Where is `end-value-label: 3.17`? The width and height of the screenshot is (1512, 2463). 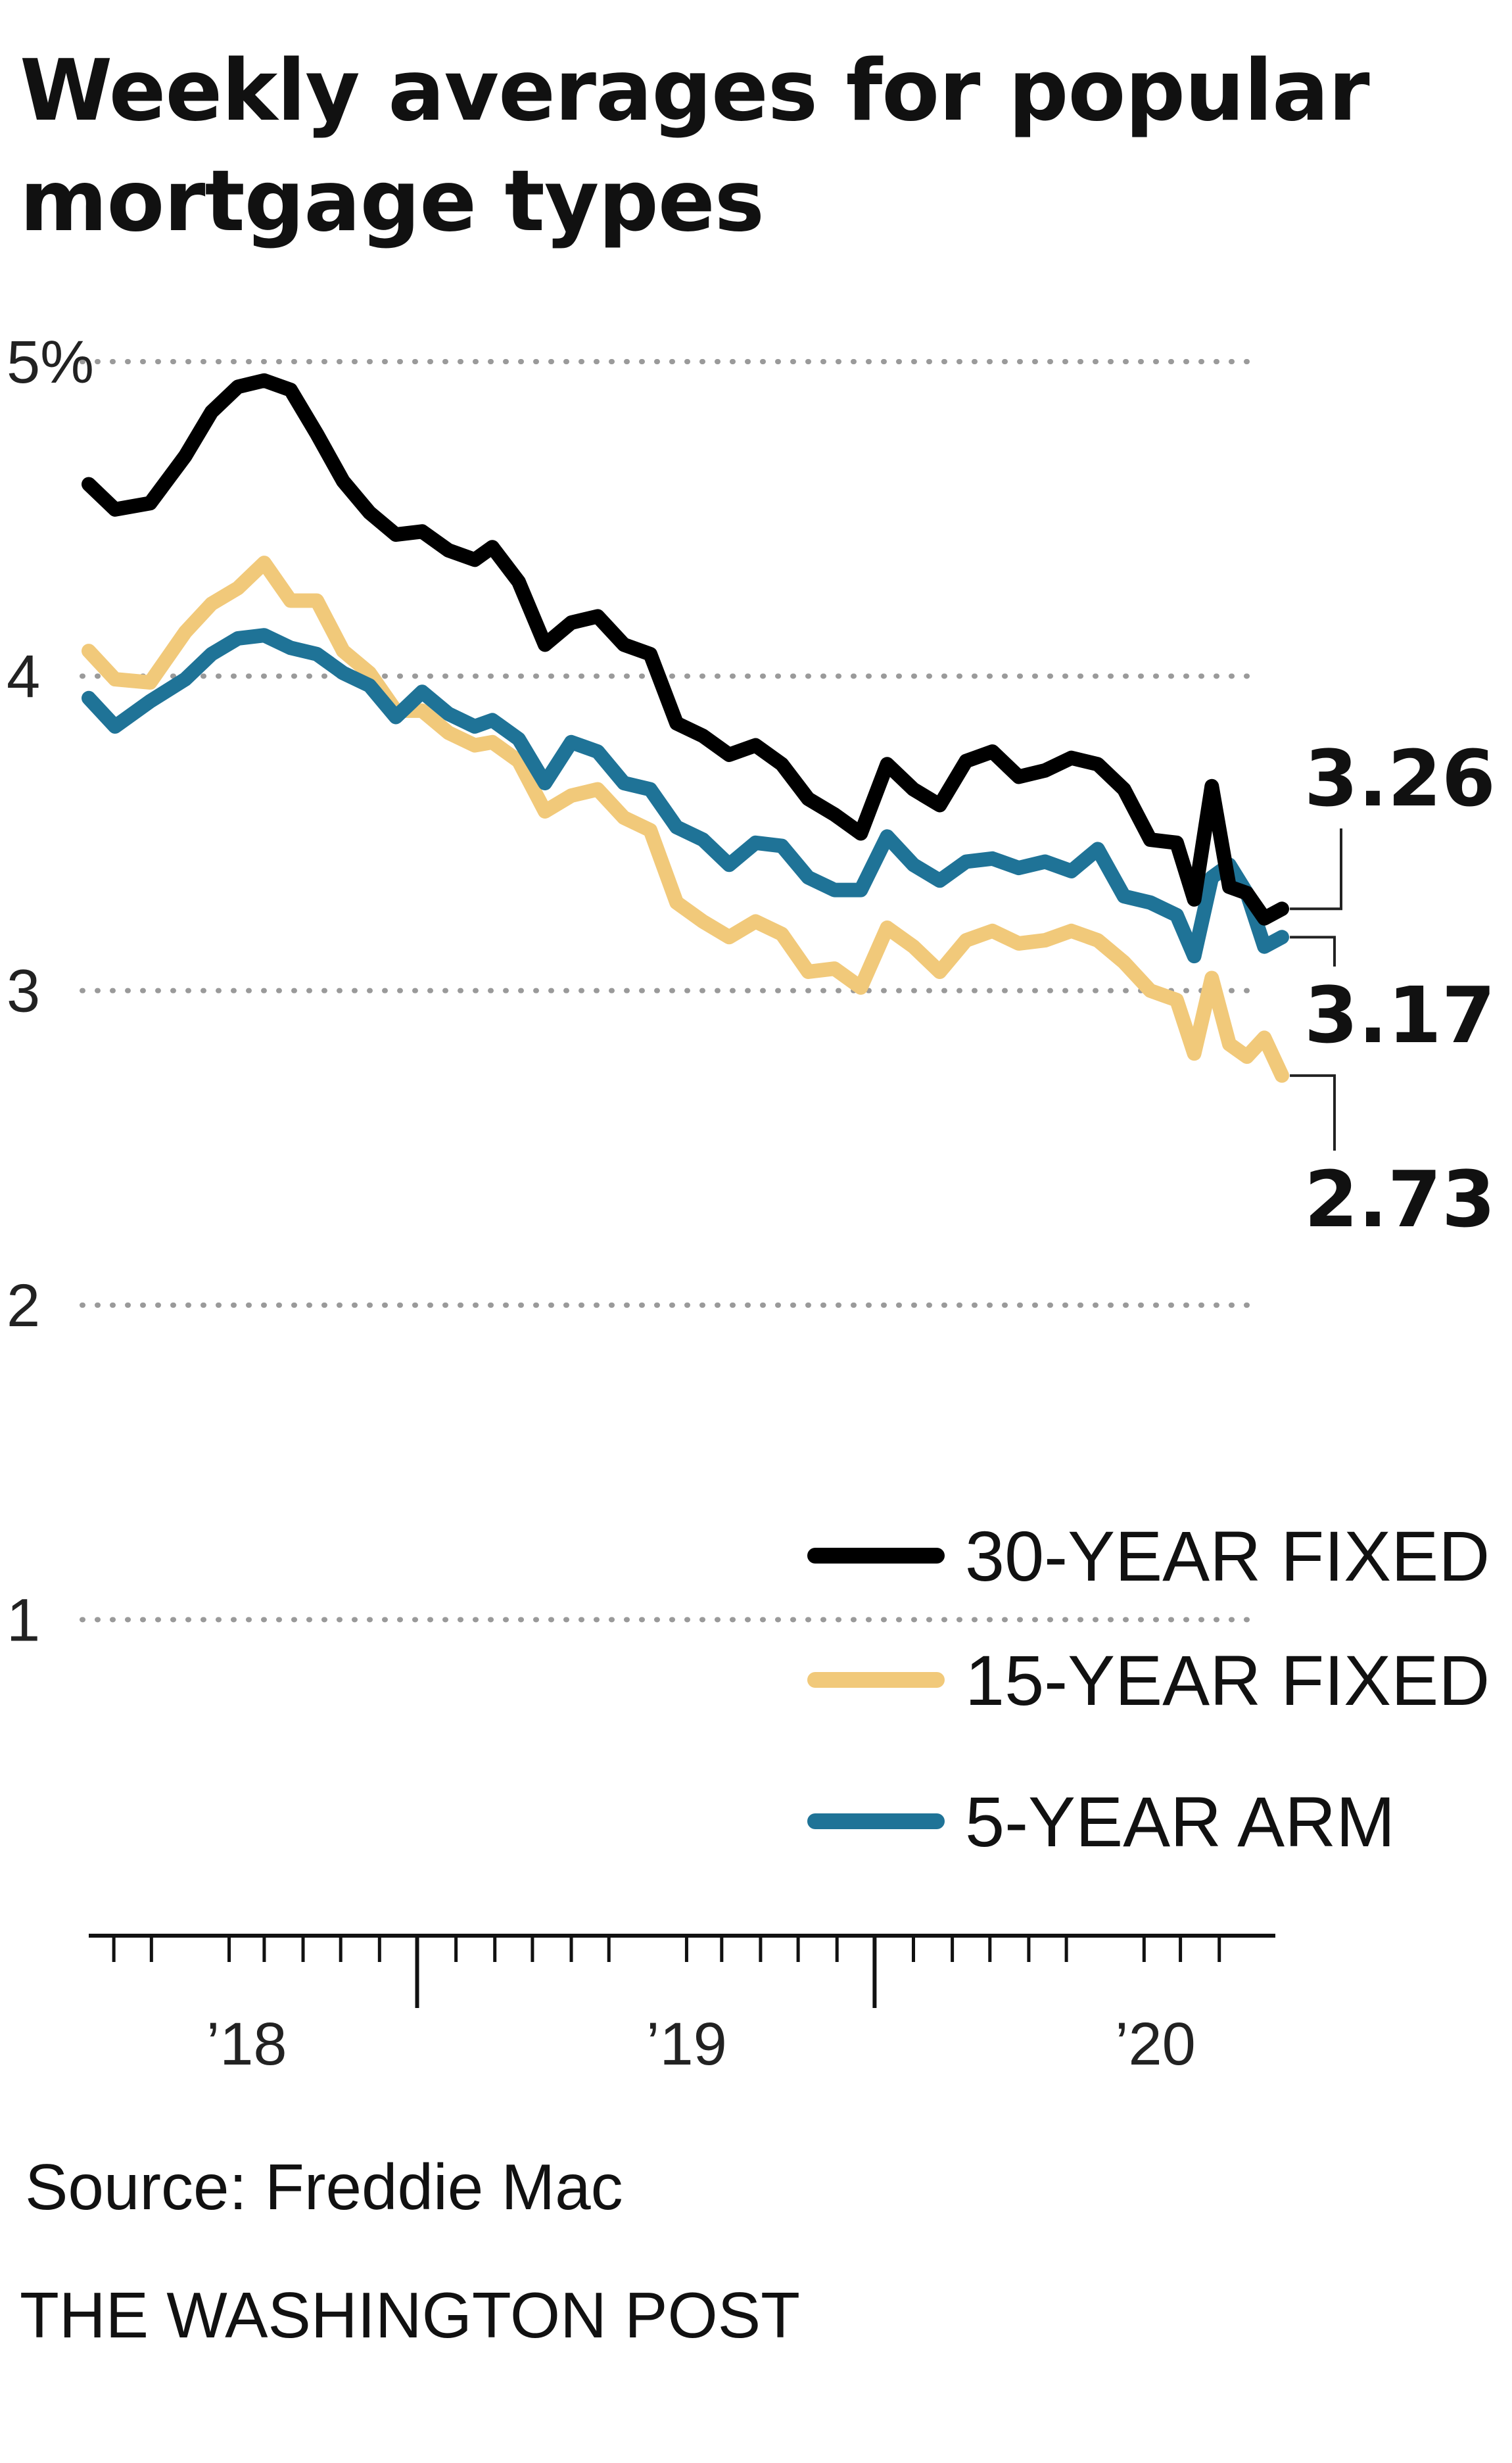
end-value-label: 3.17 is located at coordinates (1400, 1015).